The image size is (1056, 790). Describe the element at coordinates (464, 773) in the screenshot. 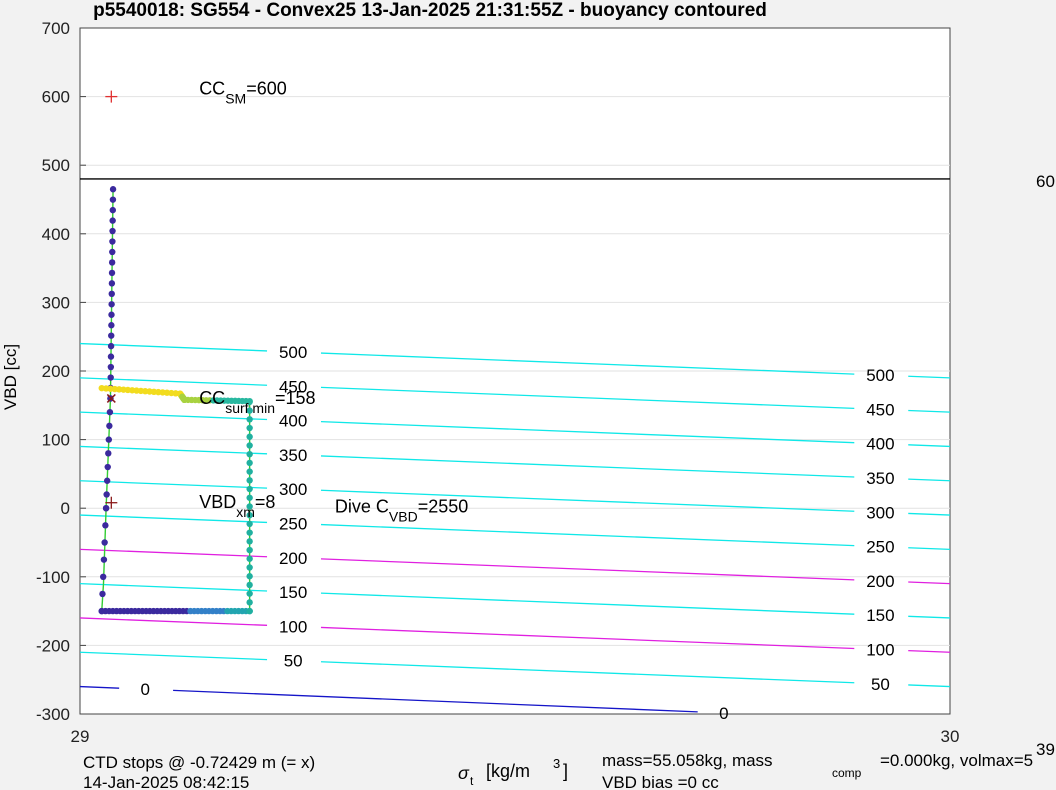

I see `x-axis-label-symbol: σ` at that location.